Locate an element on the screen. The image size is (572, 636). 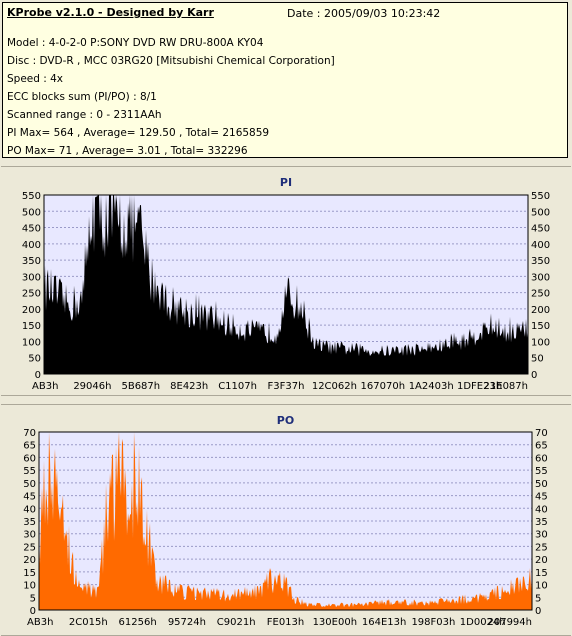
x-tick-label: 29046h is located at coordinates (92, 386).